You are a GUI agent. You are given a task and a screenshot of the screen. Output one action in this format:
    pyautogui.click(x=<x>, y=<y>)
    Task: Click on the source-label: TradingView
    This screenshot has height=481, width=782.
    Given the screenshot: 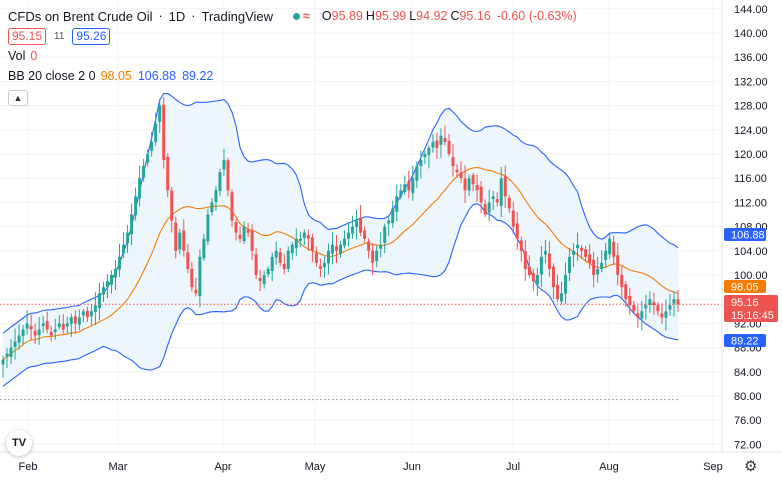 What is the action you would take?
    pyautogui.click(x=237, y=16)
    